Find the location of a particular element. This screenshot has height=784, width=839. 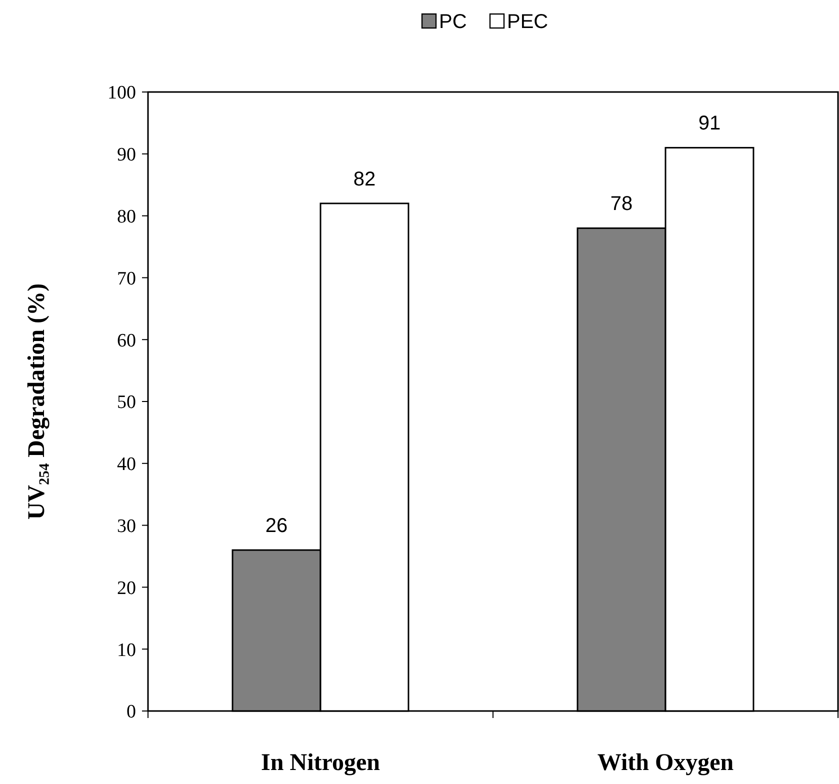

y-tick-label: 80 is located at coordinates (126, 217).